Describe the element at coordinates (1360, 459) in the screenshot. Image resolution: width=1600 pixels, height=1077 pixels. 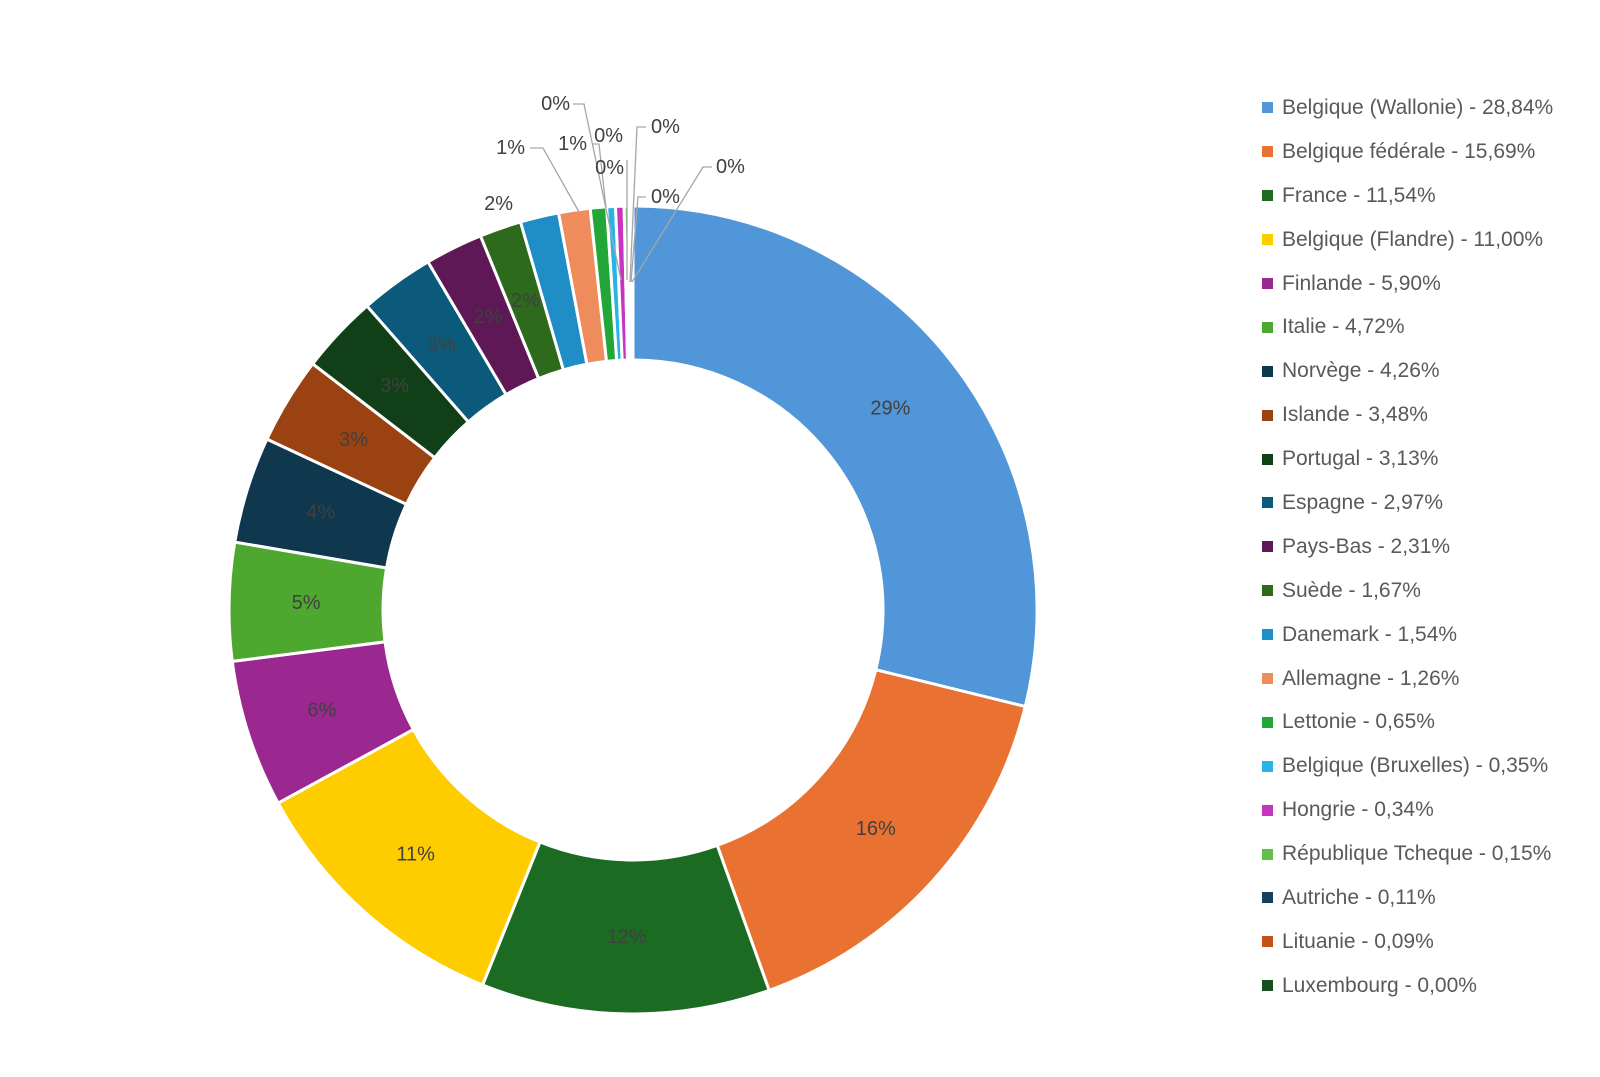
I see `legend-label: Portugal - 3,13%` at that location.